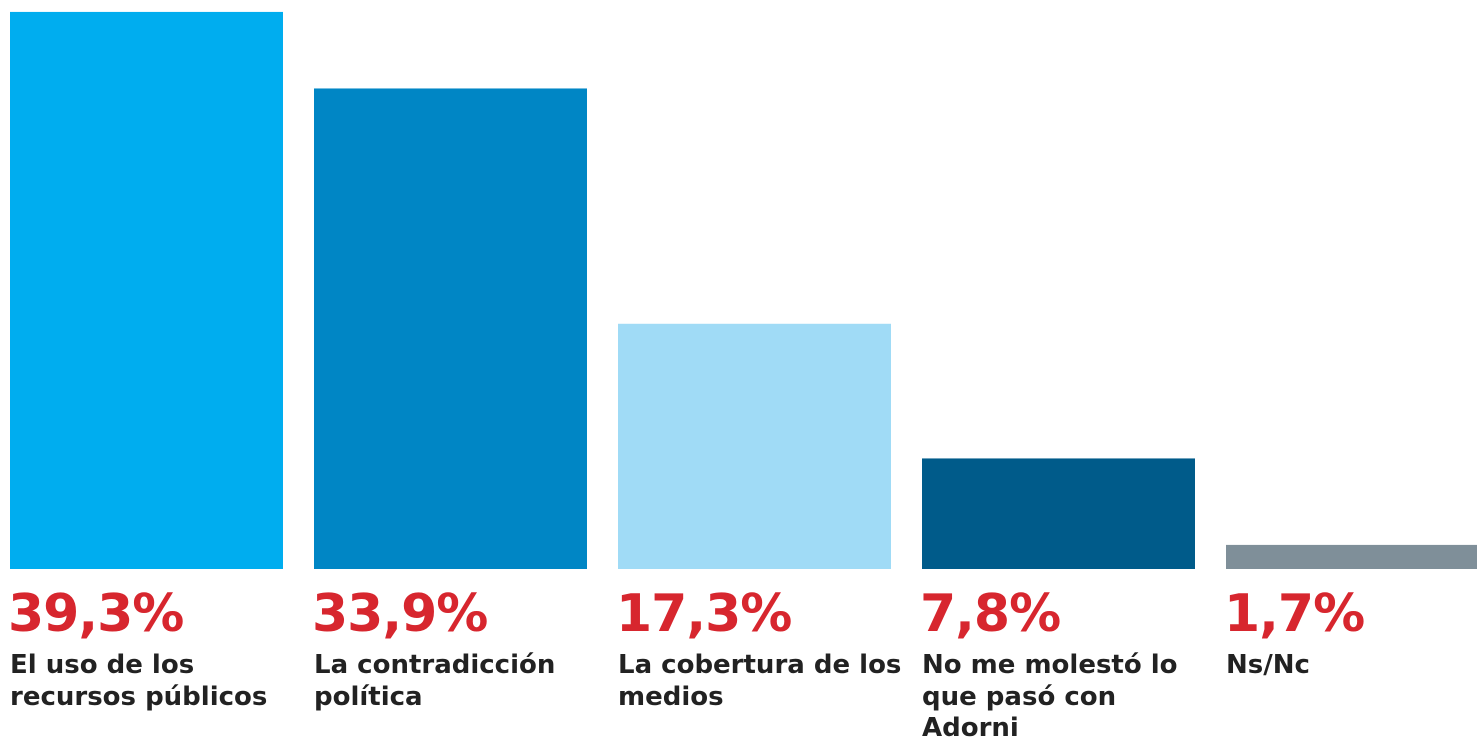 The width and height of the screenshot is (1477, 756). Describe the element at coordinates (400, 614) in the screenshot. I see `value-label: 33,9%` at that location.